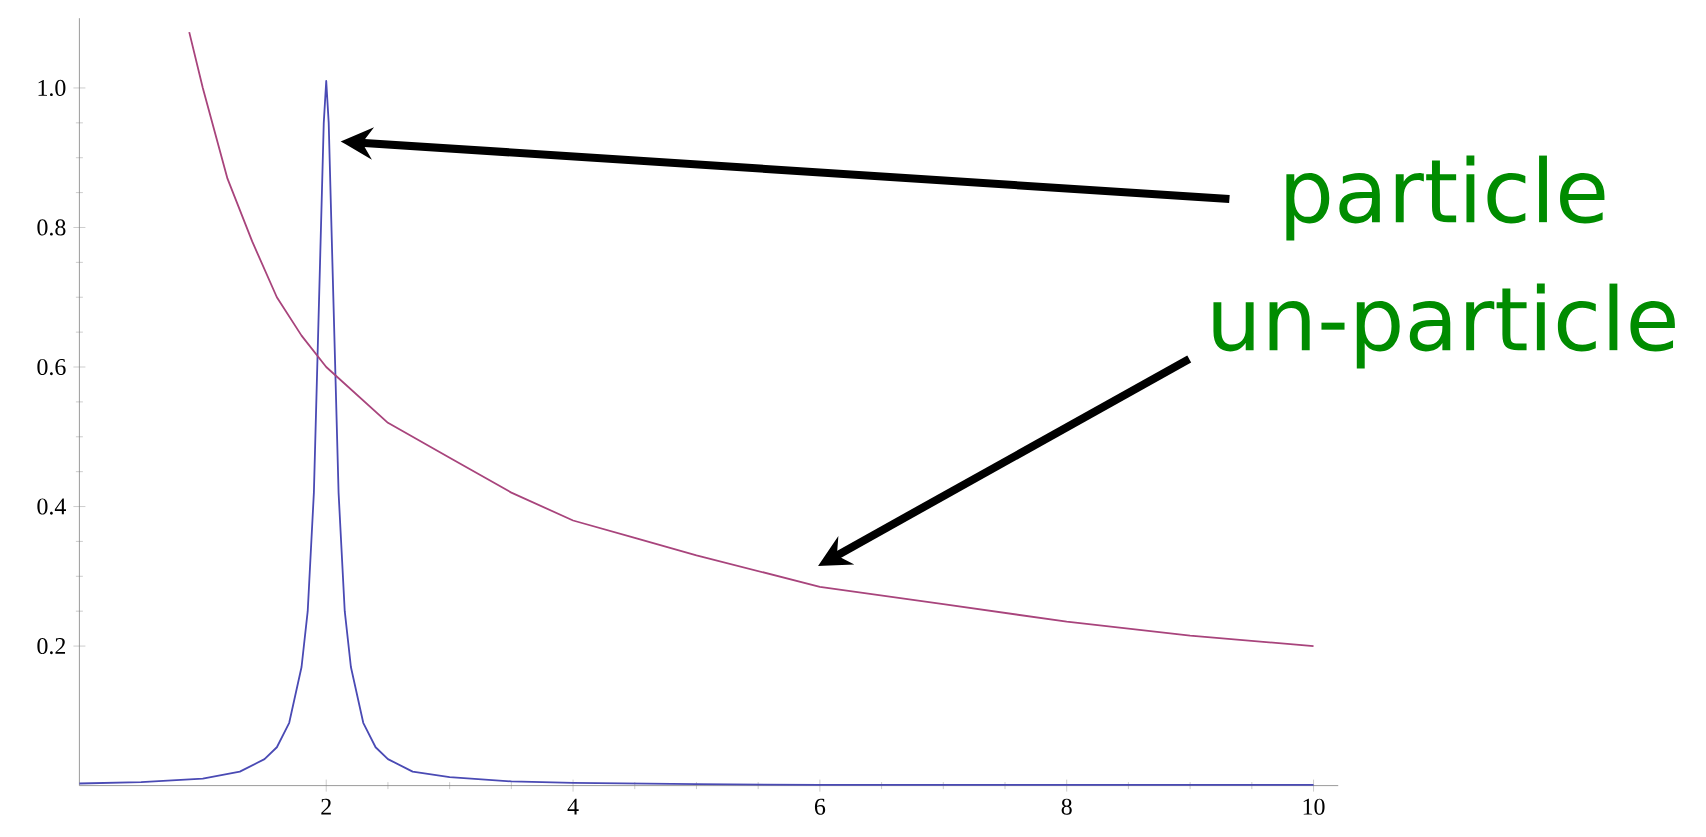  Describe the element at coordinates (1445, 198) in the screenshot. I see `annotation: particle` at that location.